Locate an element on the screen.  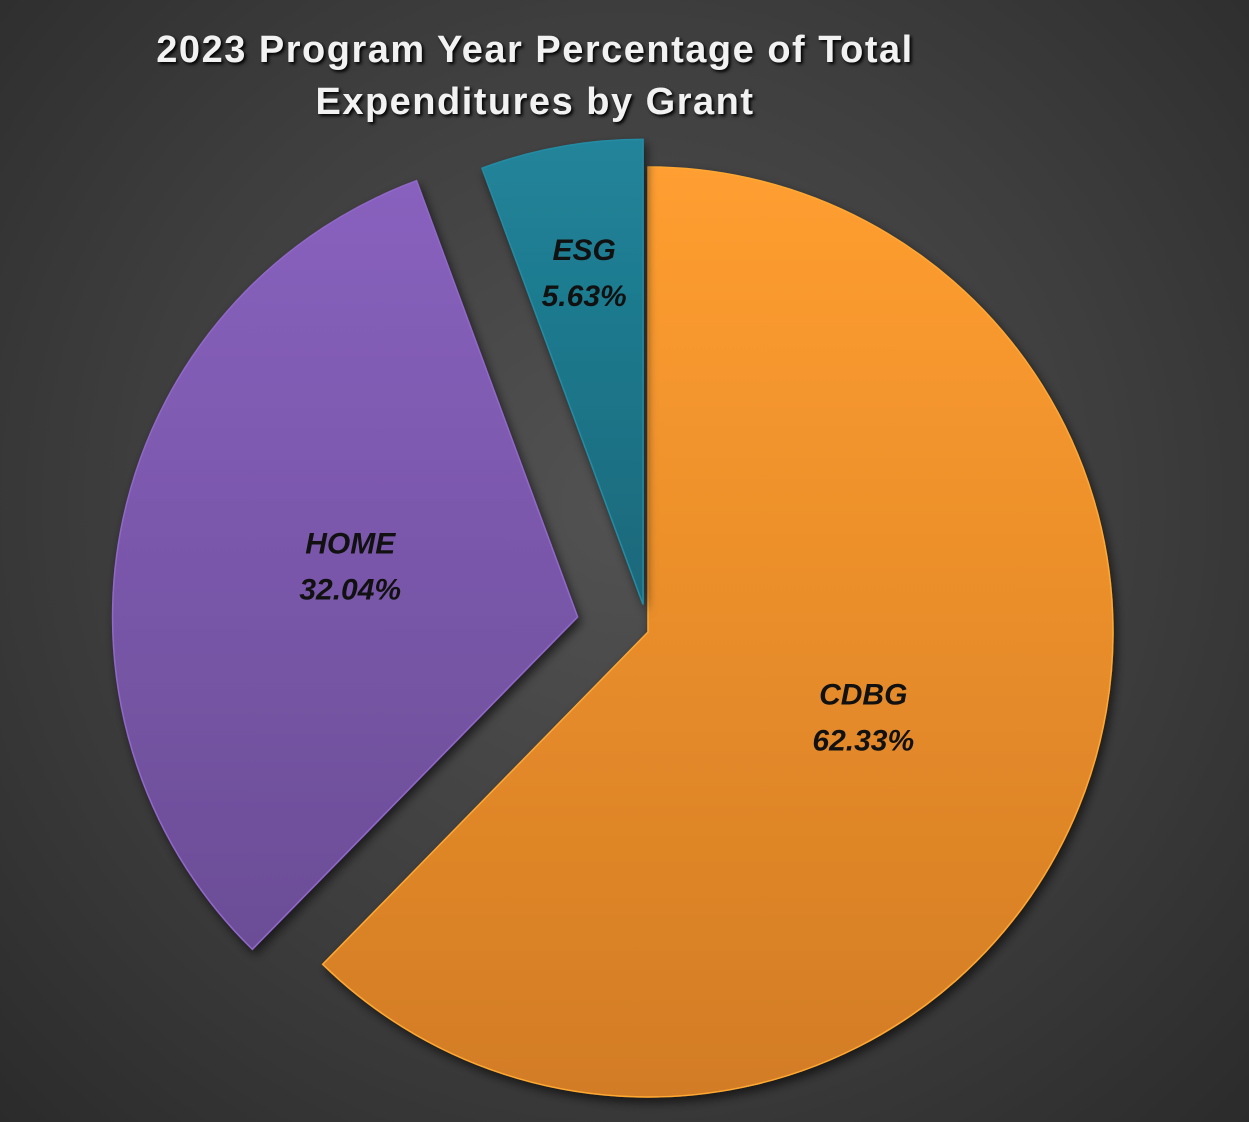
slice-value-label: 32.04% is located at coordinates (350, 589).